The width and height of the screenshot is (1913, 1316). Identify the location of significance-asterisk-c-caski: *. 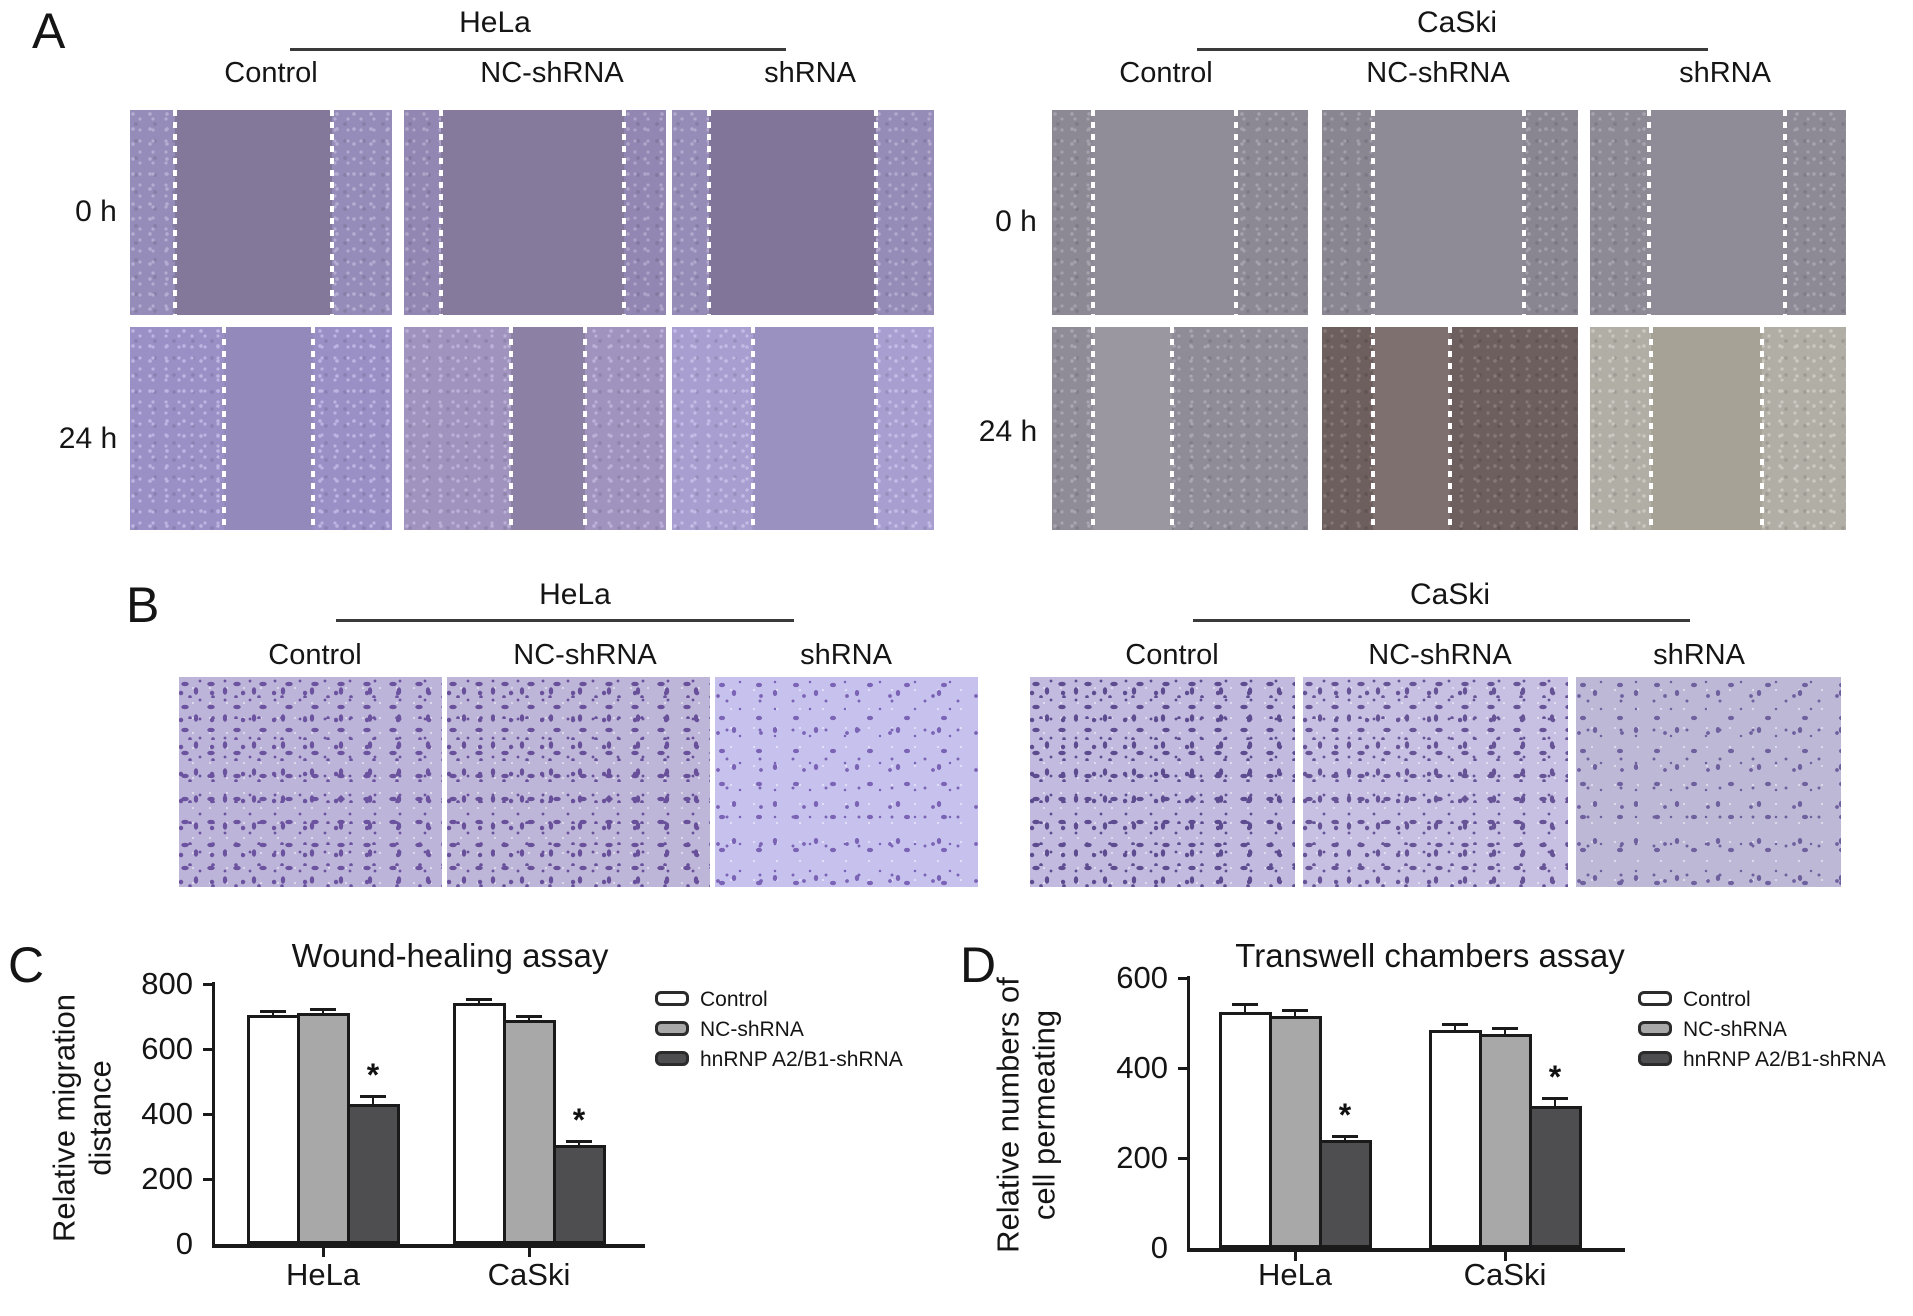
(579, 1120).